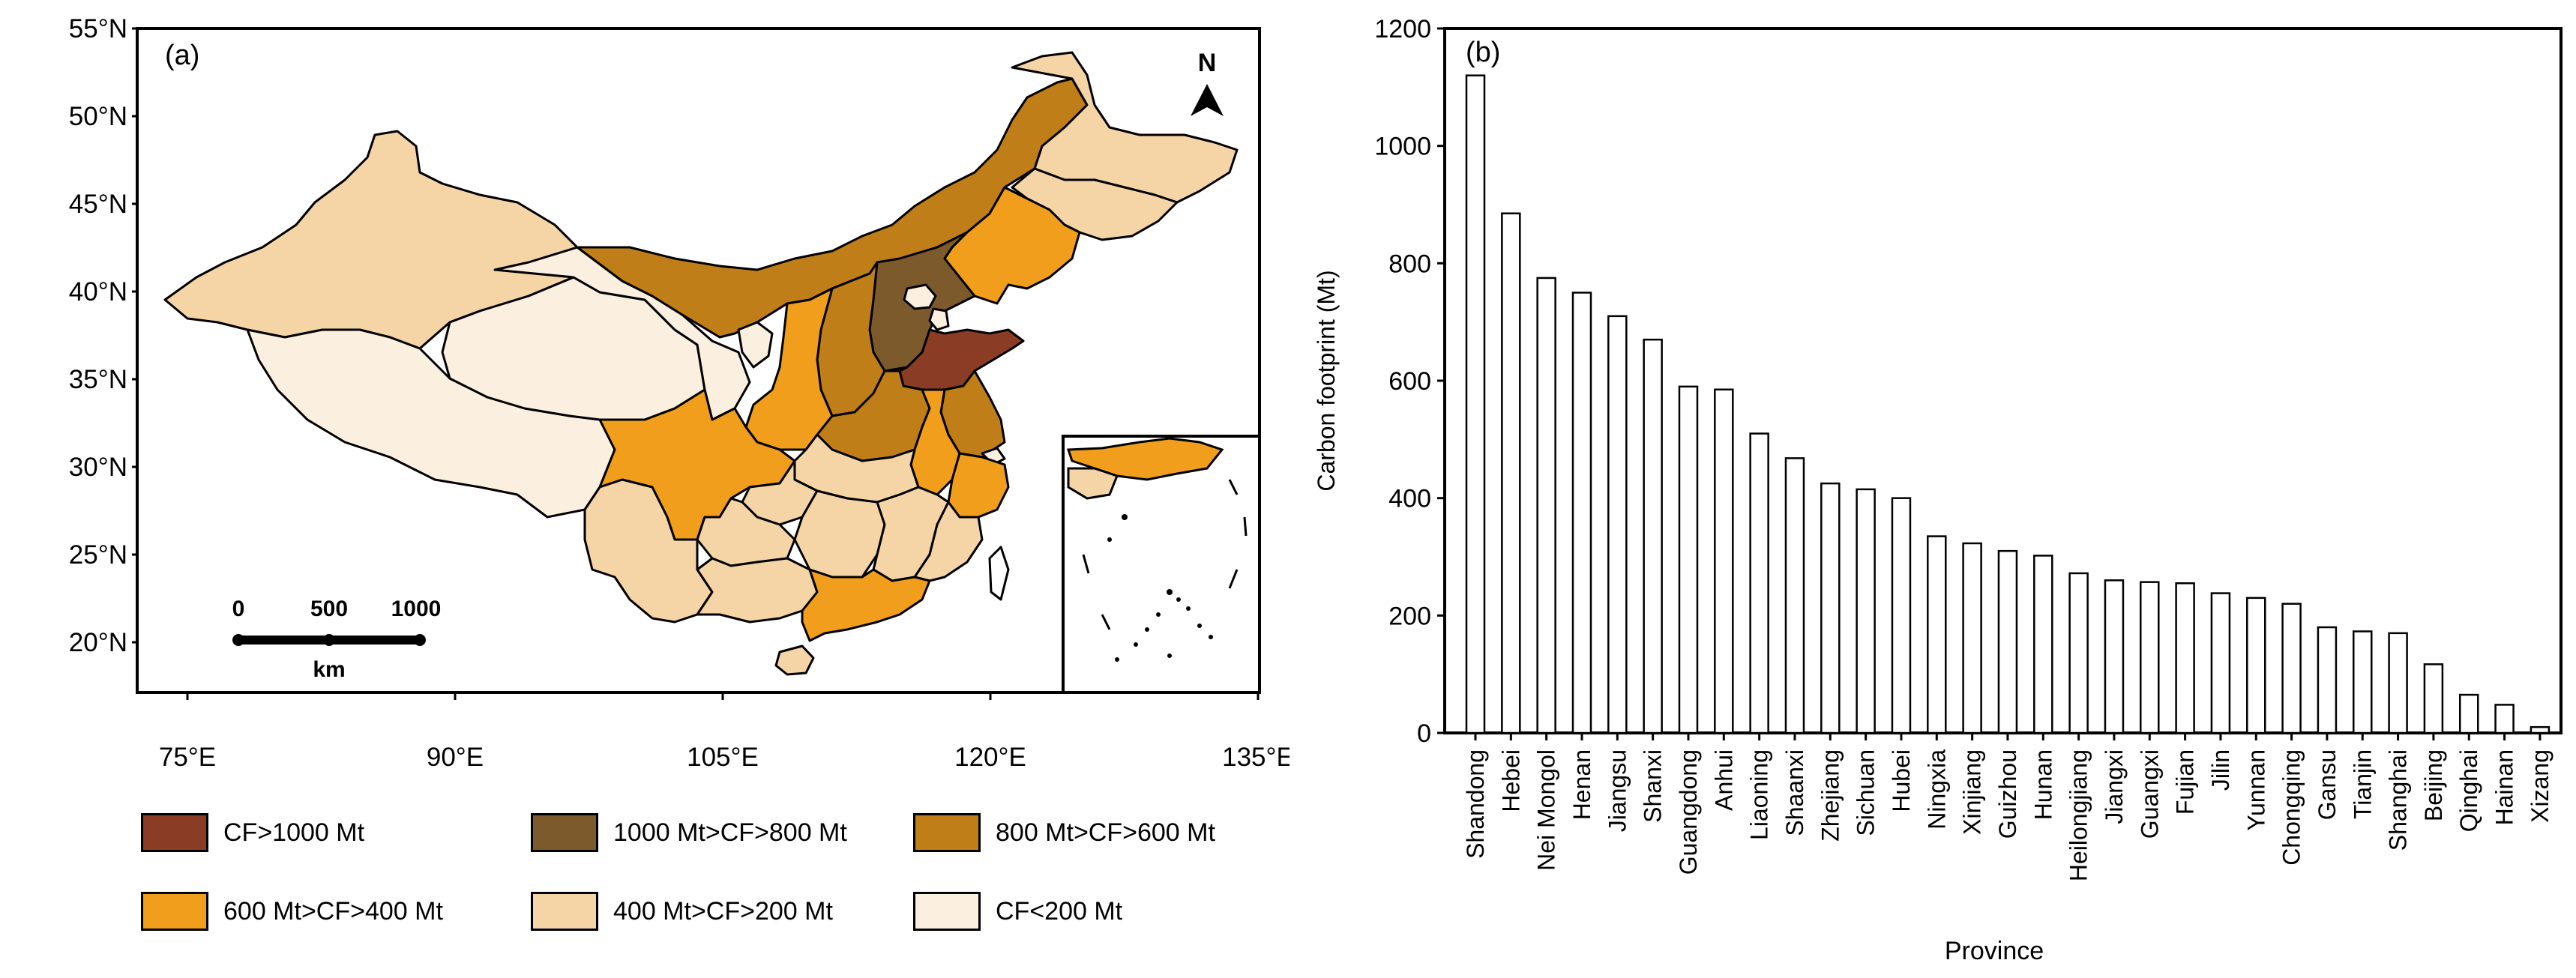 Image resolution: width=2576 pixels, height=978 pixels. I want to click on lon-tick-label: 135°E, so click(1256, 757).